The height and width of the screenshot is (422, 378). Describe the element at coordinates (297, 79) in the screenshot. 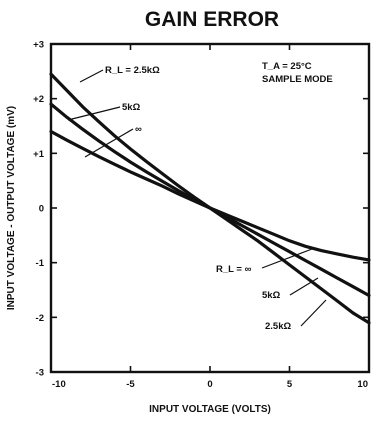

I see `mode-annotation: SAMPLE MODE` at that location.